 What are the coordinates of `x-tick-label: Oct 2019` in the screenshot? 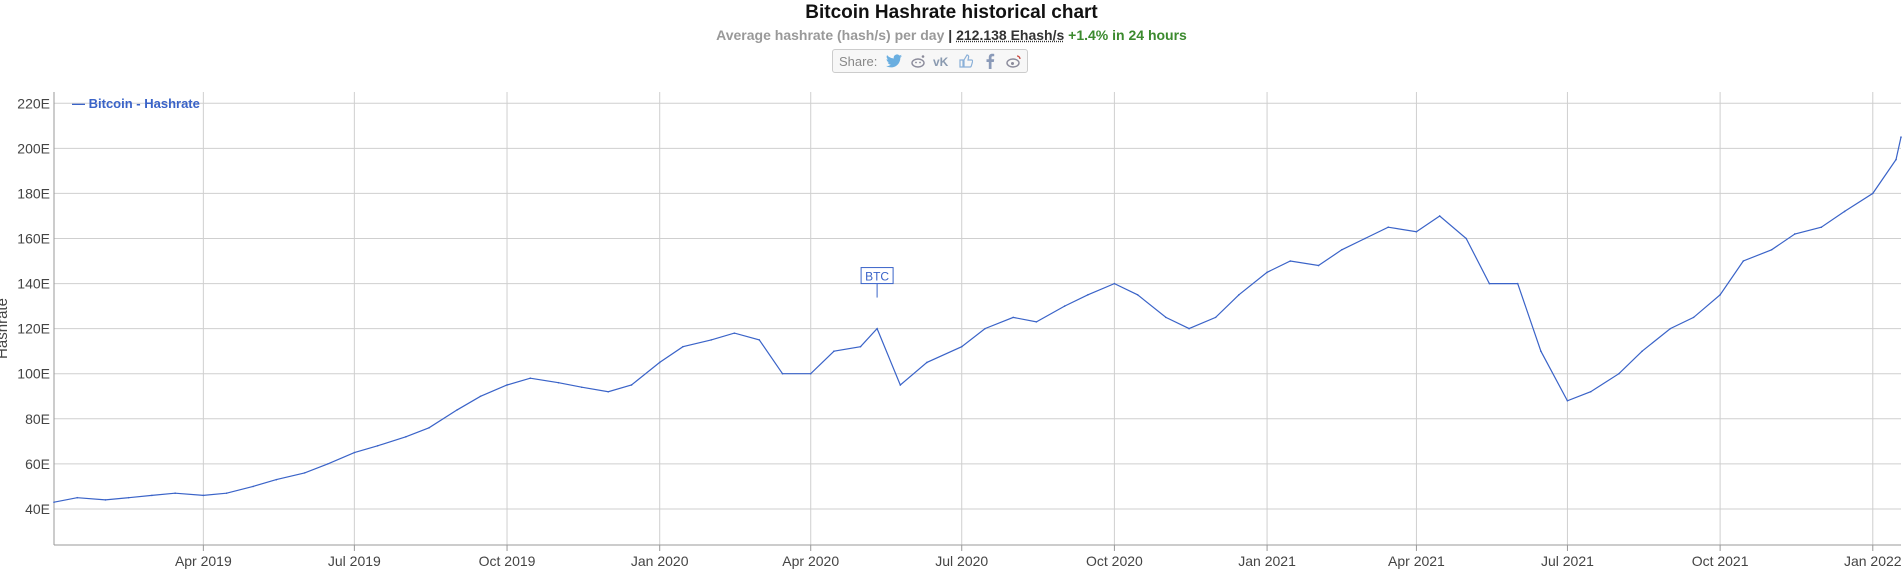 It's located at (507, 561).